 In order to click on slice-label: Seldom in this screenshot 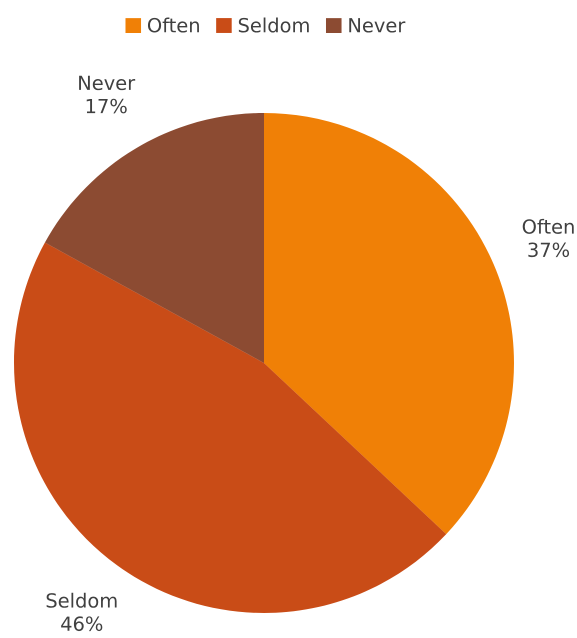, I will do `click(81, 600)`.